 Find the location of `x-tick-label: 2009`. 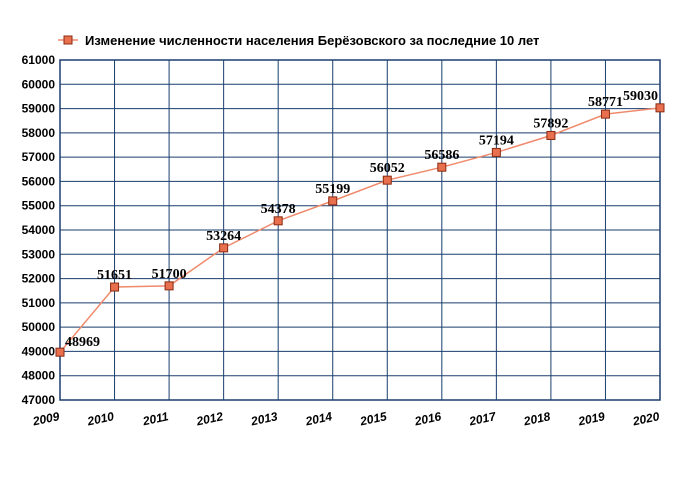

x-tick-label: 2009 is located at coordinates (46, 419).